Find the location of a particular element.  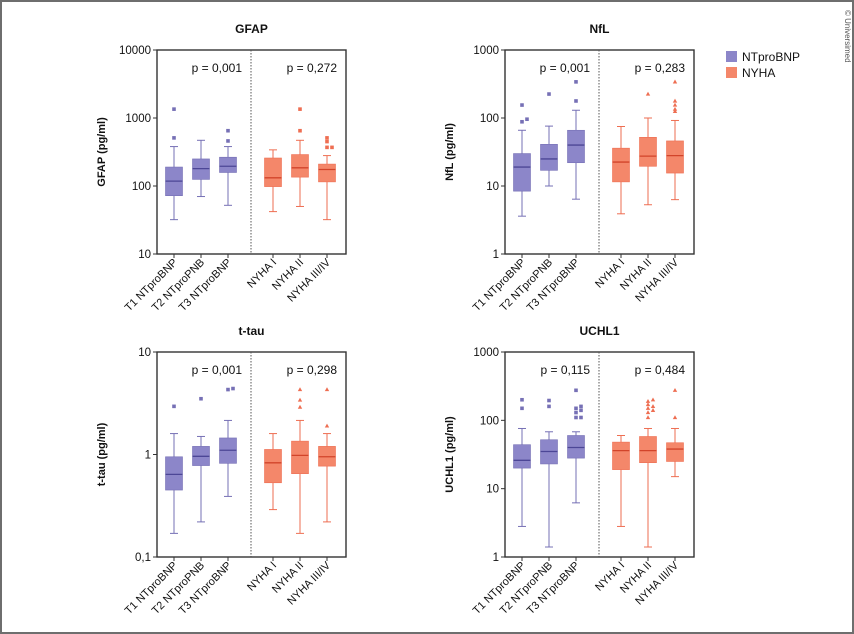

p-value-right: p = 0,272 is located at coordinates (312, 68).